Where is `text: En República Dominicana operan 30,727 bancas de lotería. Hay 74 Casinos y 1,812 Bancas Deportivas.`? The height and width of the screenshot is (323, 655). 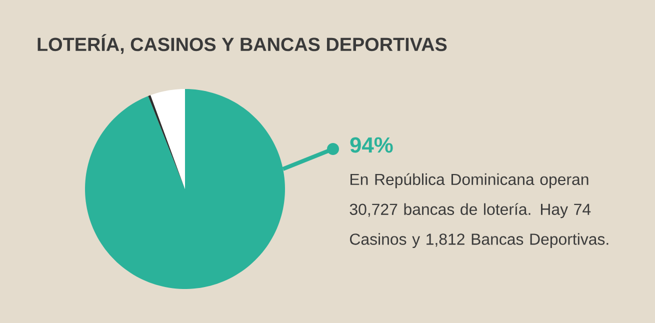 text: En República Dominicana operan 30,727 bancas de lotería. Hay 74 Casinos y 1,812 Bancas Deportivas. is located at coordinates (479, 210).